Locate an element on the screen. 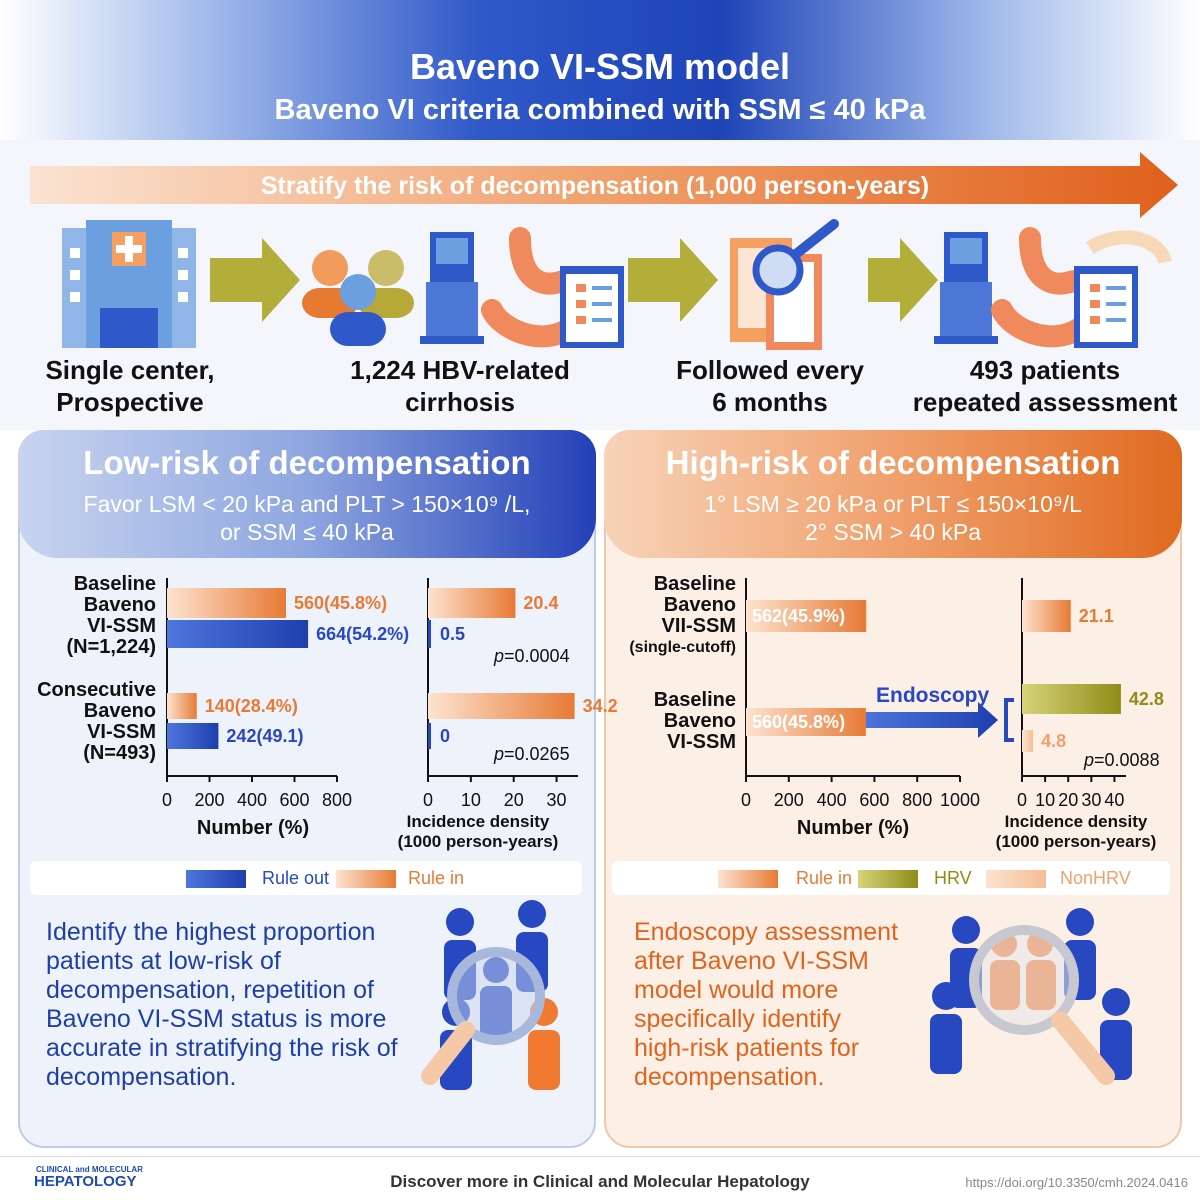 The width and height of the screenshot is (1200, 1200). step-2-label: 1,224 HBV-related cirrhosis is located at coordinates (460, 386).